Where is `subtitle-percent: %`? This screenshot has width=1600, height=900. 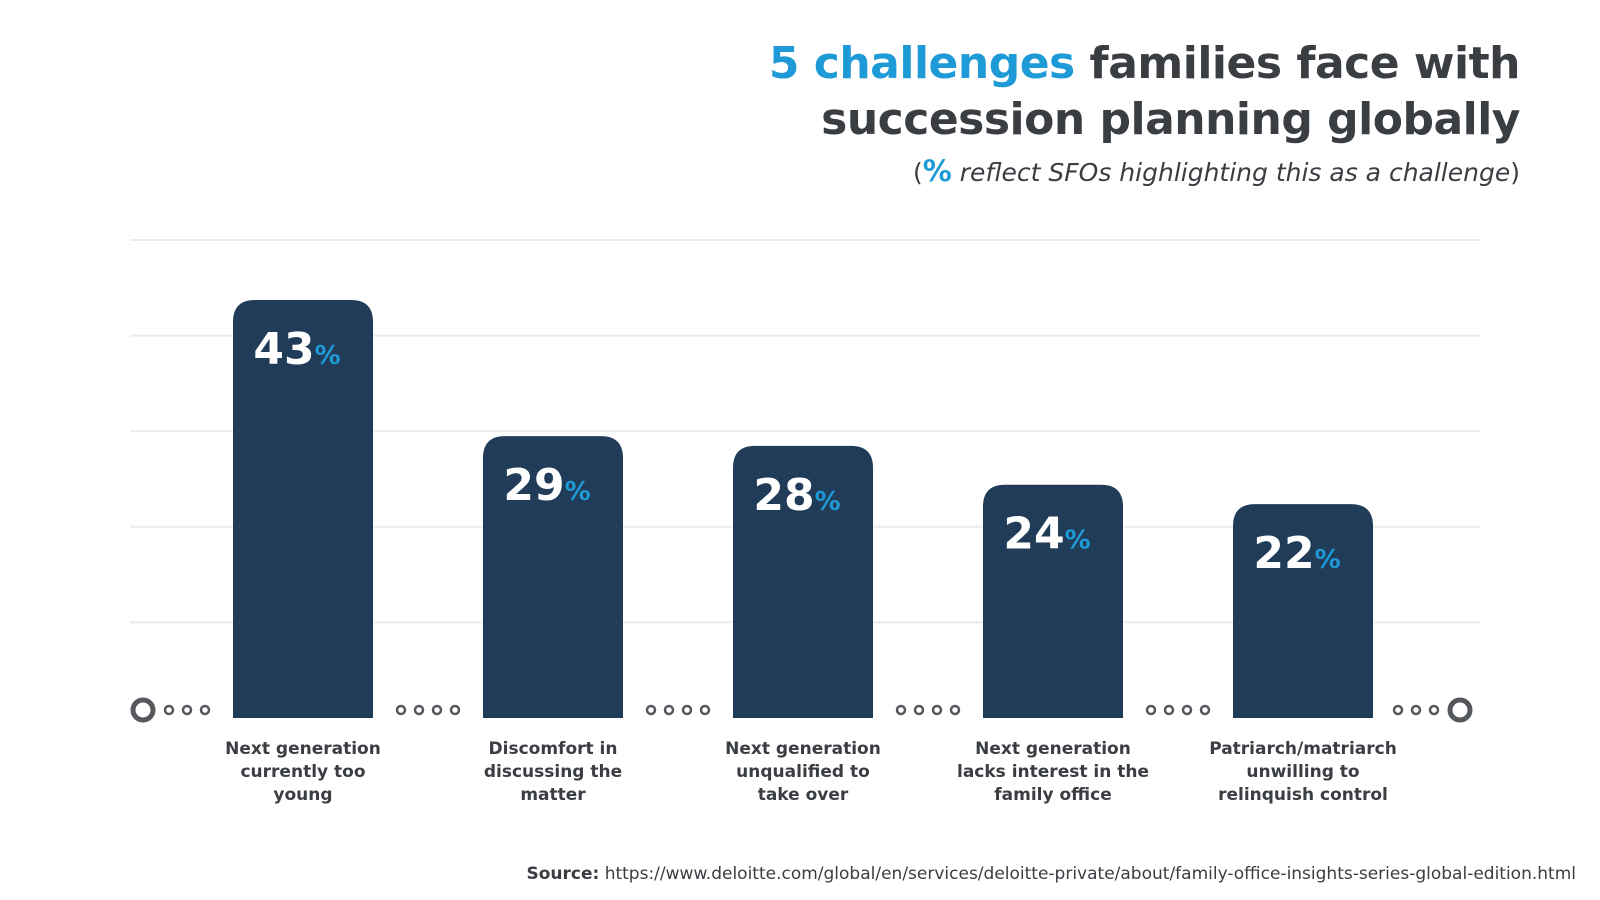 subtitle-percent: % is located at coordinates (937, 171).